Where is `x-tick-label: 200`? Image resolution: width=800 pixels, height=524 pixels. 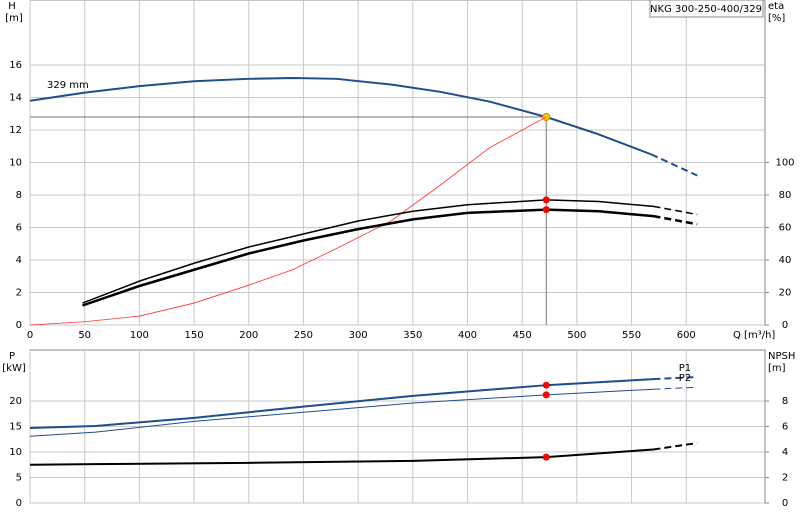 x-tick-label: 200 is located at coordinates (248, 335).